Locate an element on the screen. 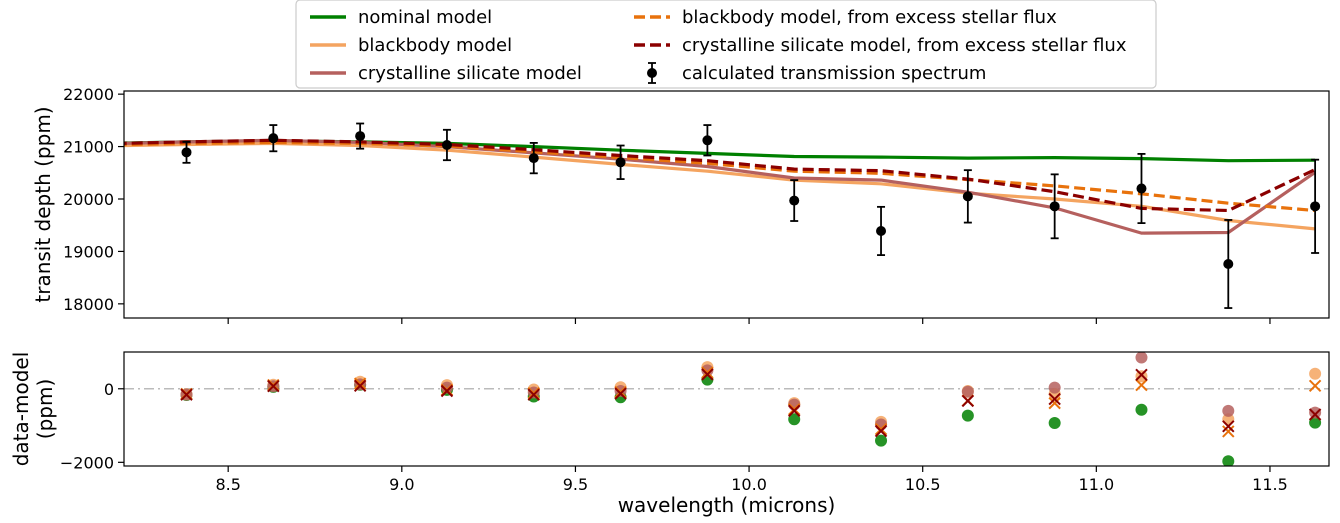  y-tick-label: 22000 is located at coordinates (88, 94).